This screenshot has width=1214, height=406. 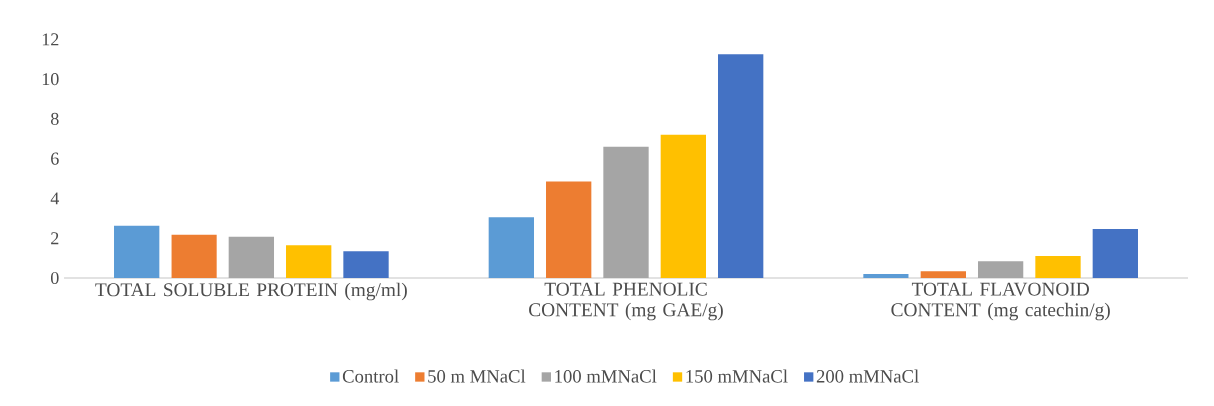 What do you see at coordinates (477, 376) in the screenshot?
I see `legend-label: 50 m MNaCl` at bounding box center [477, 376].